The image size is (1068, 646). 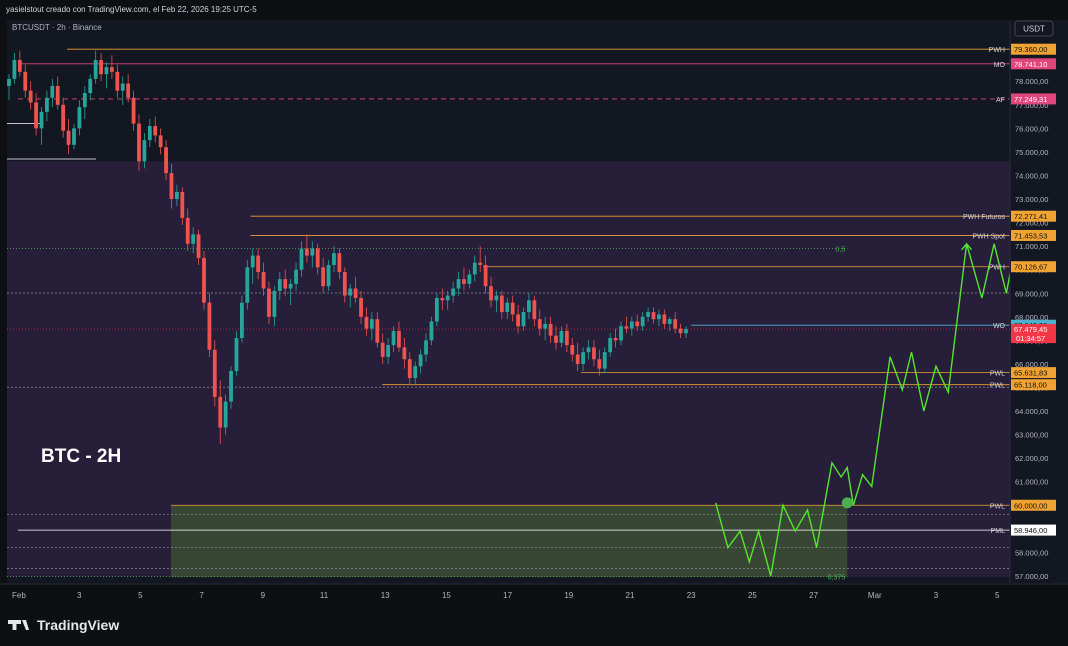 I want to click on current-price-tag, so click(x=1033, y=334).